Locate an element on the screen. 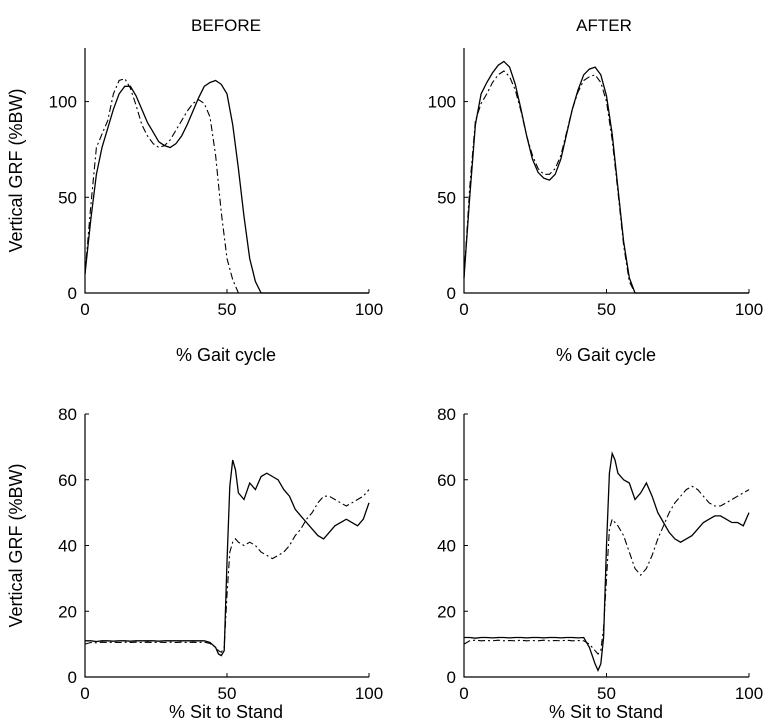  column-title-after: AFTER is located at coordinates (604, 25).